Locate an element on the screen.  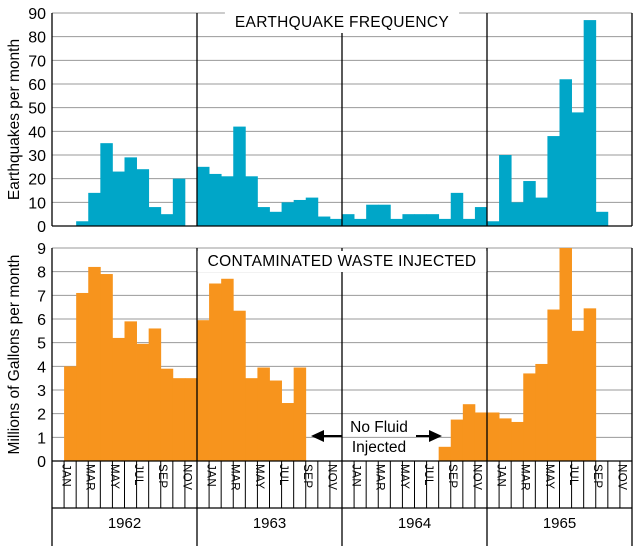
y-tick-label: 20 is located at coordinates (37, 180).